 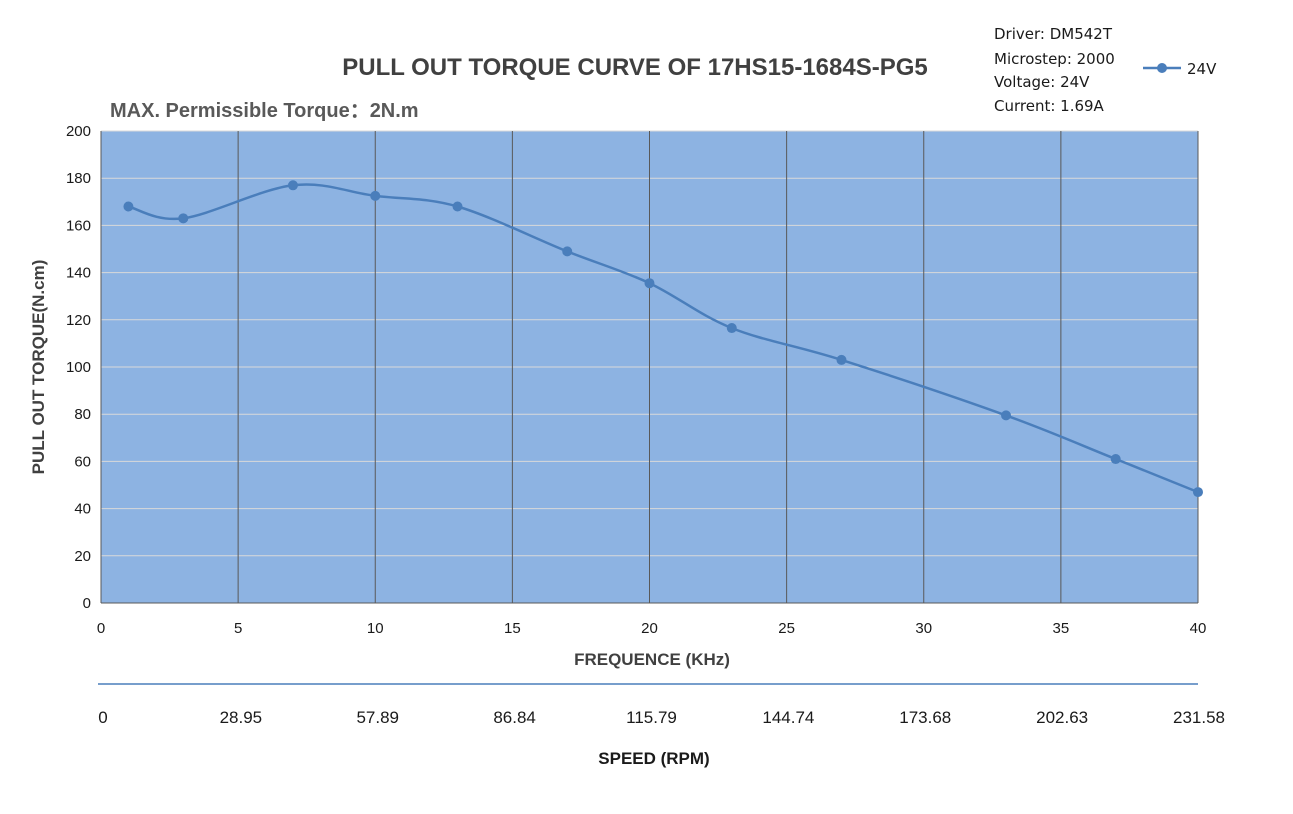 I want to click on x-tick-label: 40, so click(x=1198, y=628).